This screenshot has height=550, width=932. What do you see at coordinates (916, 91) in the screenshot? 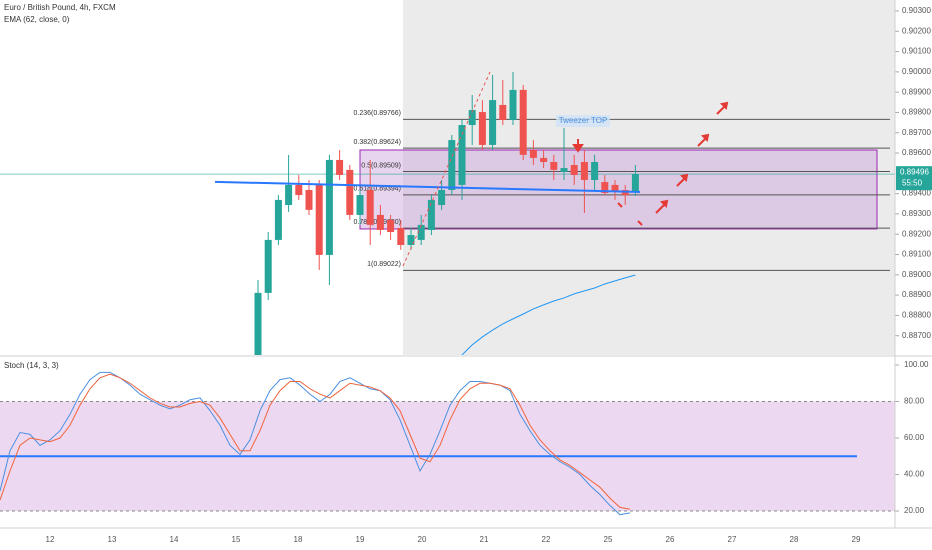
I see `y-tick-label: 0.89900` at bounding box center [916, 91].